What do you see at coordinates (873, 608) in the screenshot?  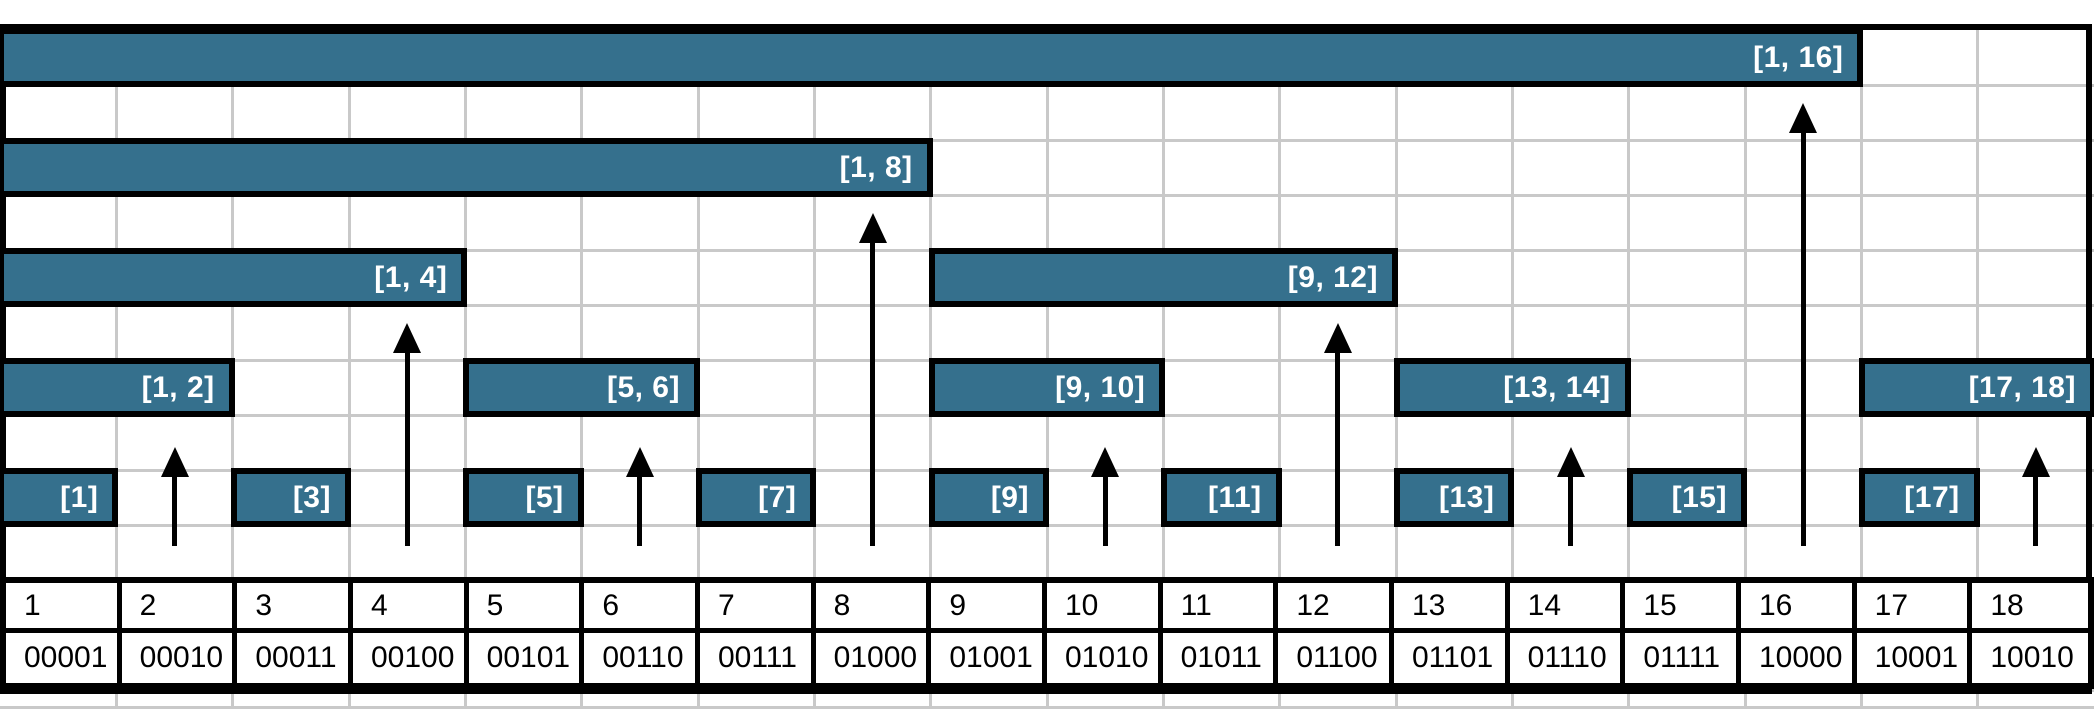 I see `index-cell: 8` at bounding box center [873, 608].